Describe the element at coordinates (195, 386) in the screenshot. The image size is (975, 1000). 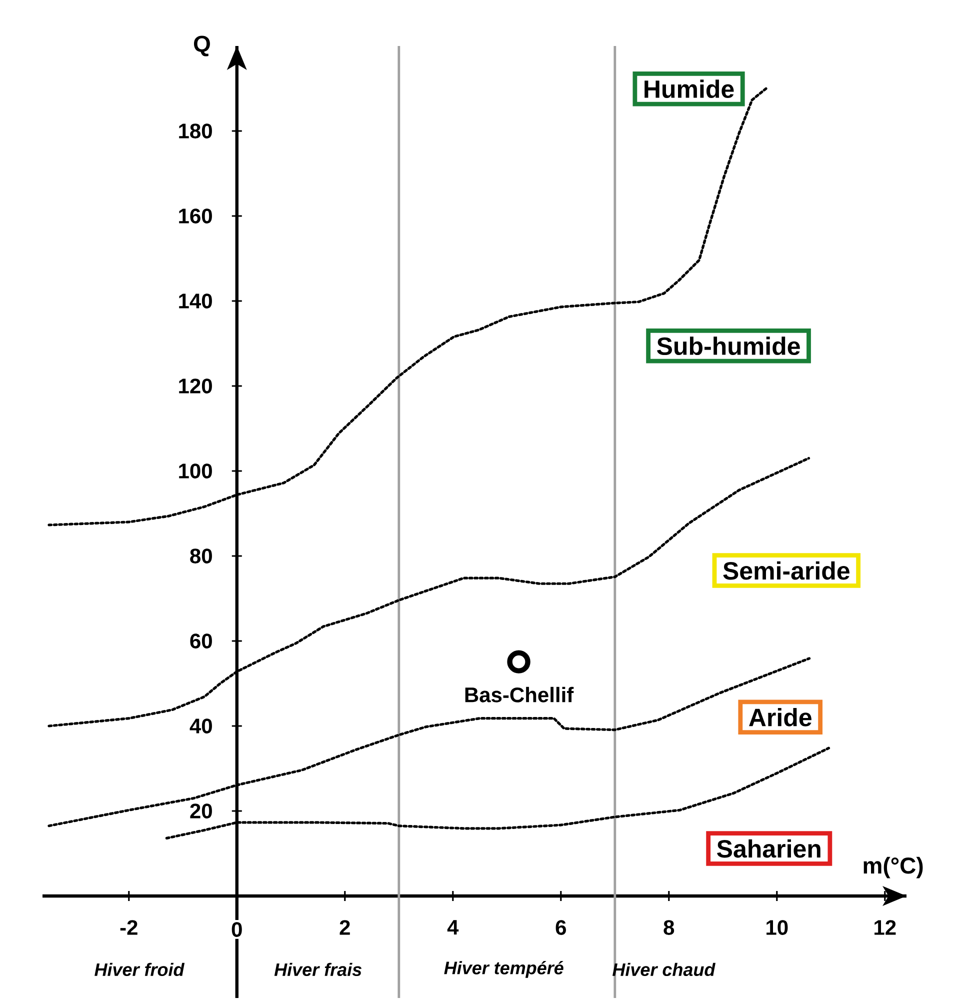
I see `y-tick-label: 120` at that location.